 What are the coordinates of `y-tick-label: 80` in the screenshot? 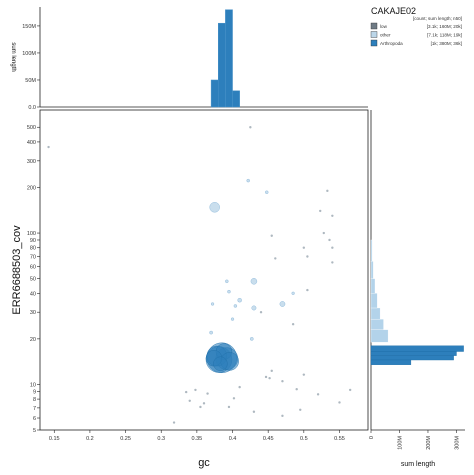 It's located at (33, 249).